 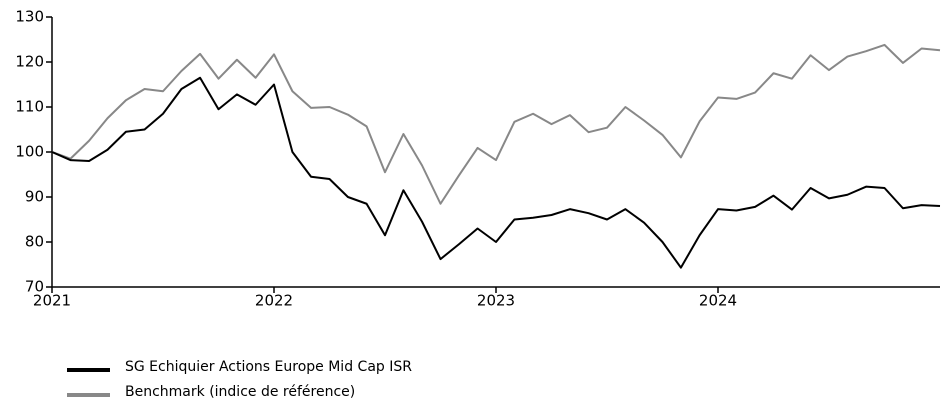 What do you see at coordinates (274, 301) in the screenshot?
I see `x-tick-label: 2022` at bounding box center [274, 301].